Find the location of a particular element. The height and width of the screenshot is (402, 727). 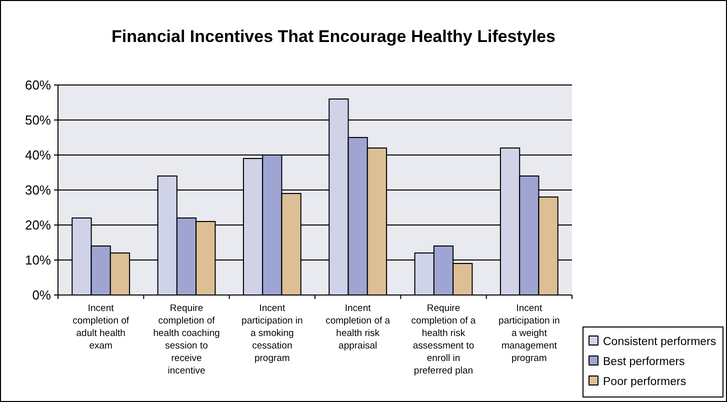

chart-title: Financial Incentives That Encourage Healthy Lifestyles is located at coordinates (333, 36).